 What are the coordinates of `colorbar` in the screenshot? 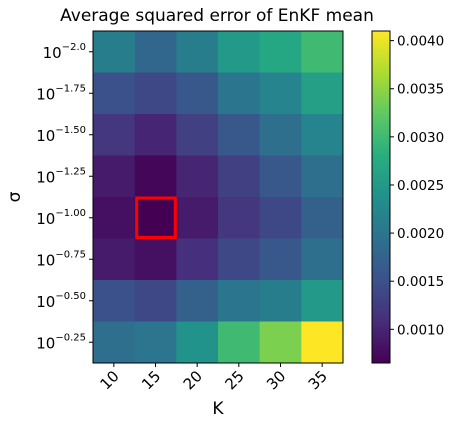 It's located at (381, 197).